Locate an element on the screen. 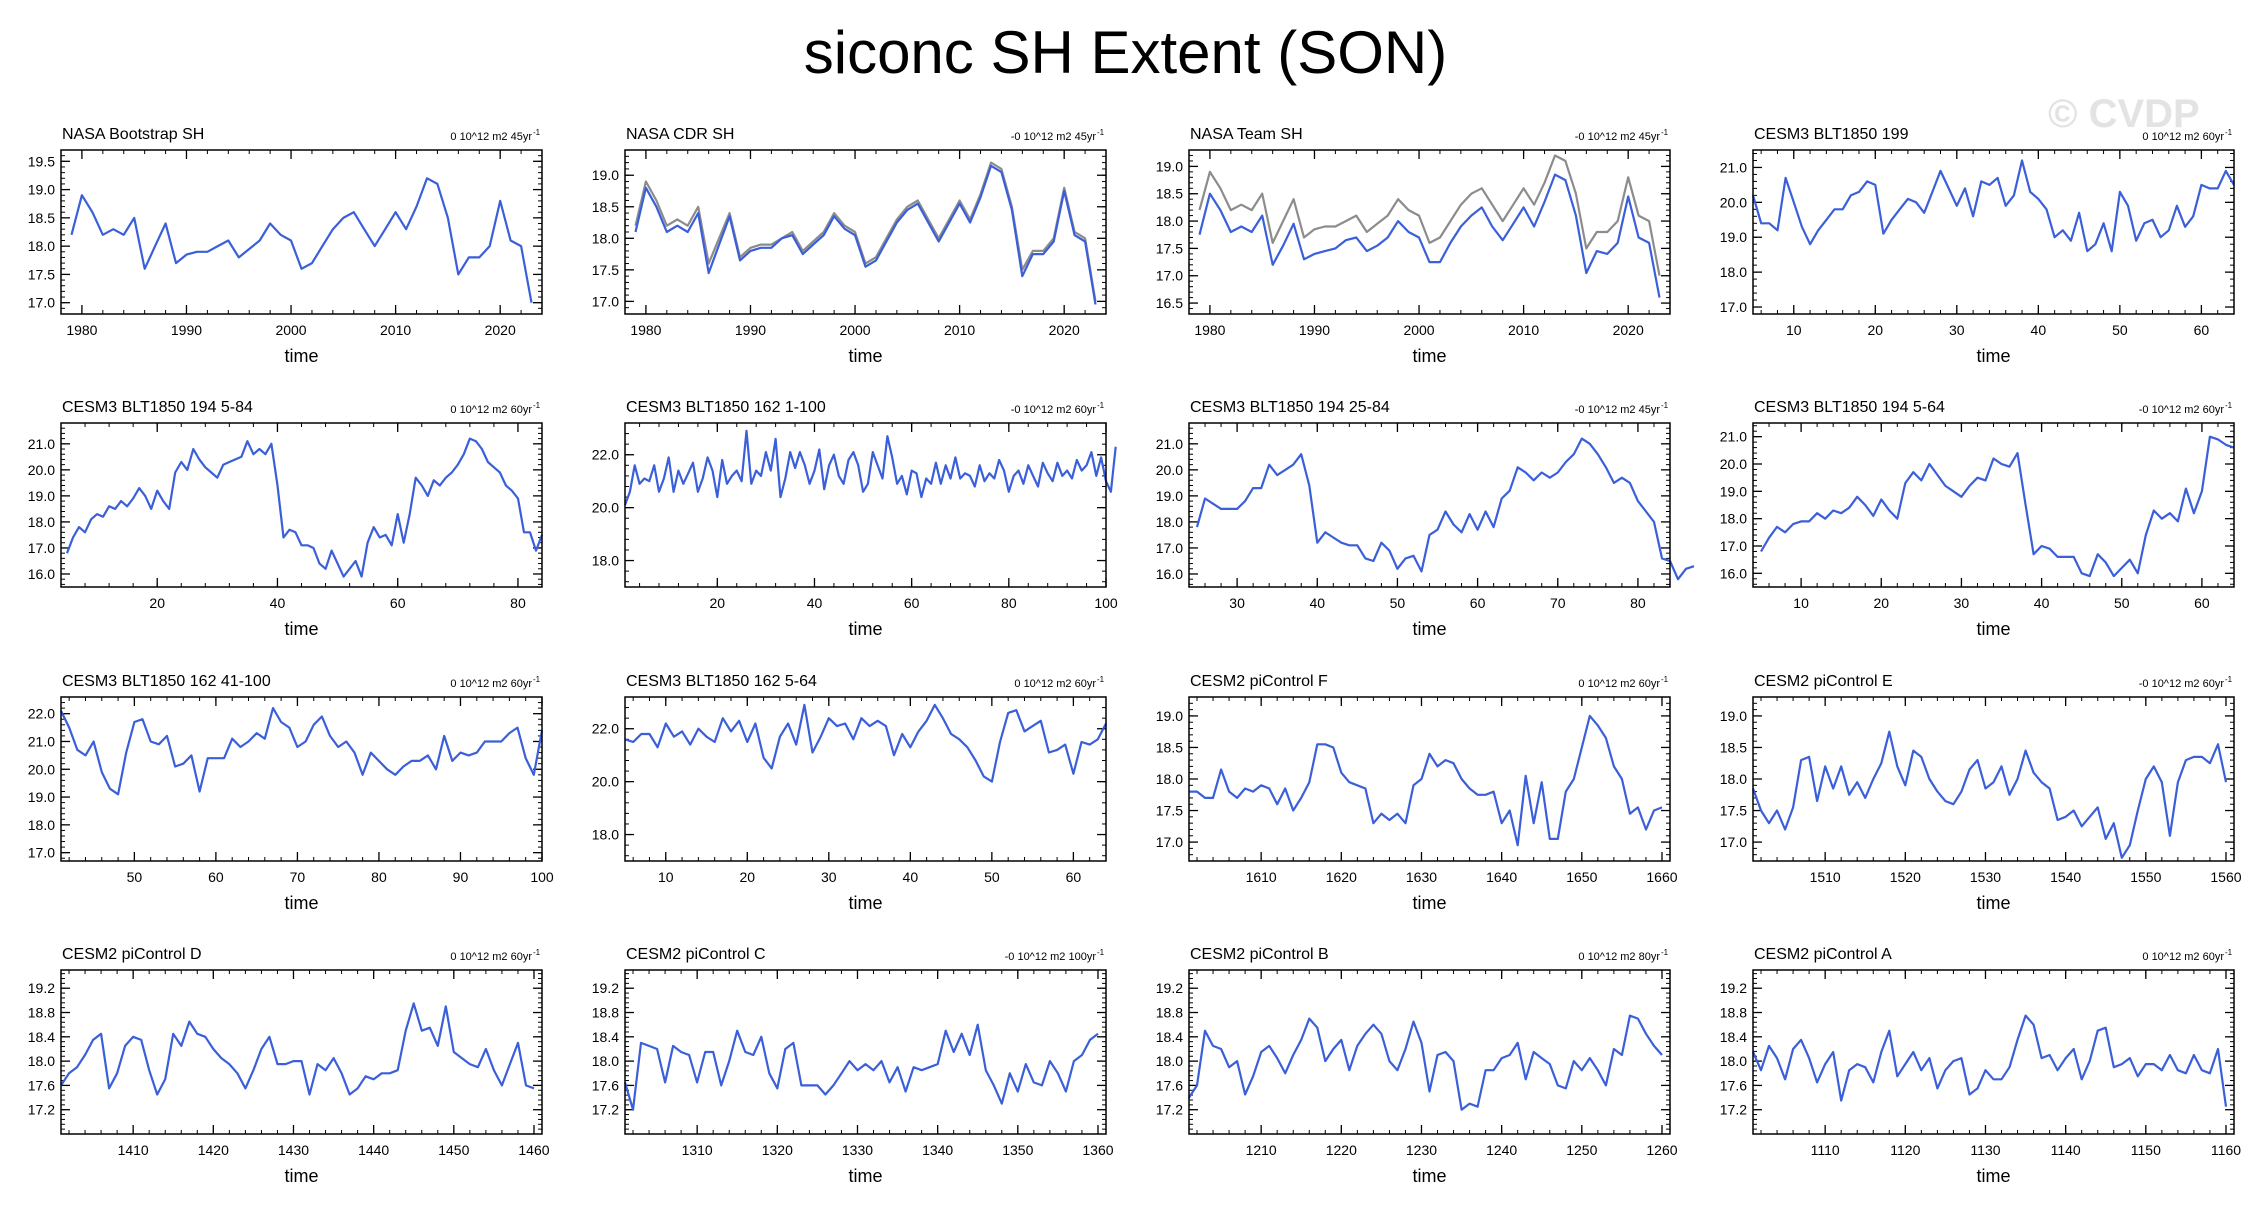  x-tick-label: 1350 is located at coordinates (1017, 1150).